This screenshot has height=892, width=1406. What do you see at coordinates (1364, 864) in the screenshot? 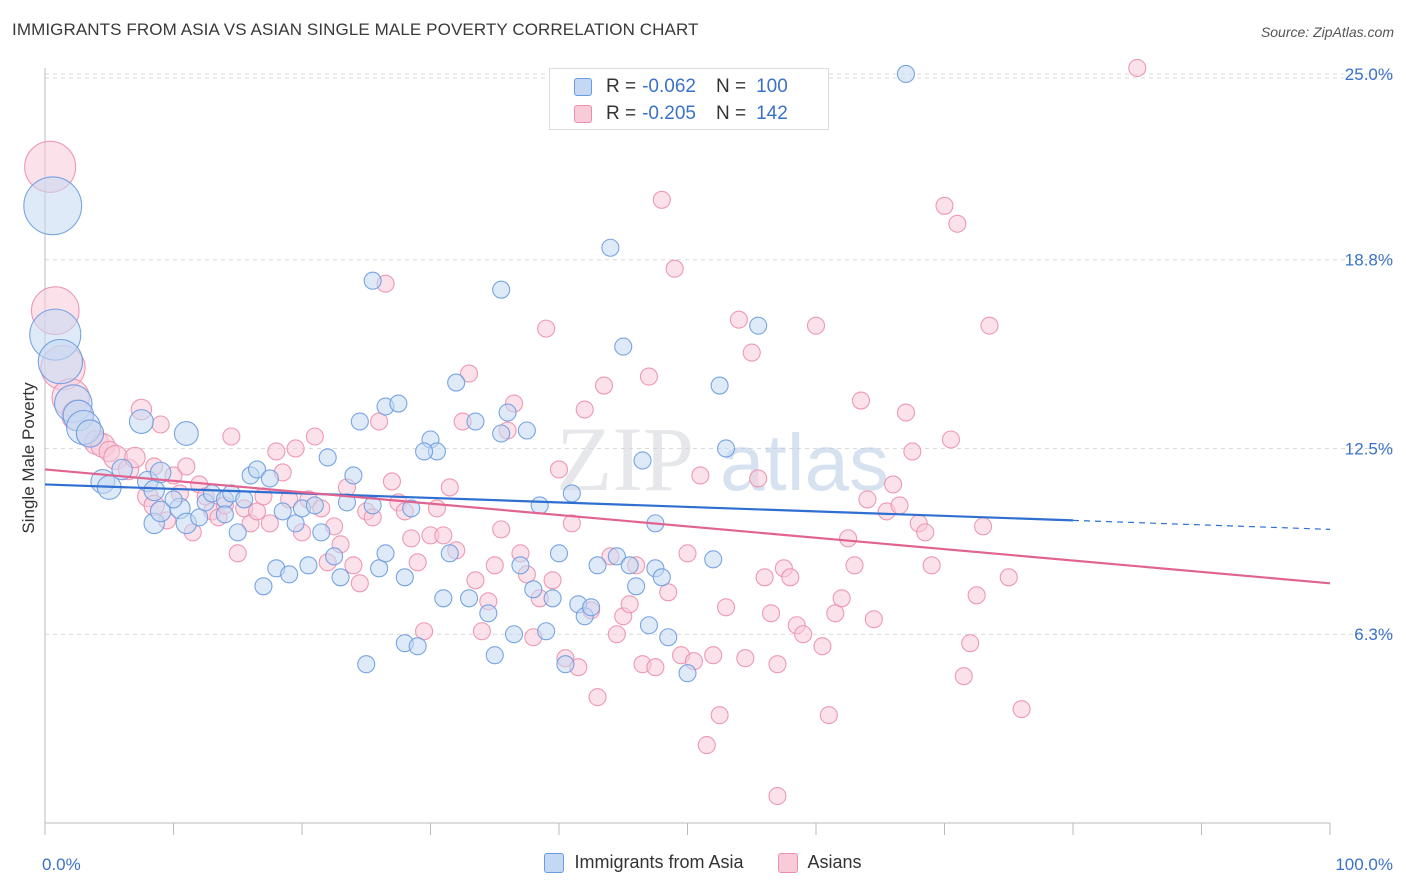
I see `x-tick-label: 100.0%` at bounding box center [1364, 864].